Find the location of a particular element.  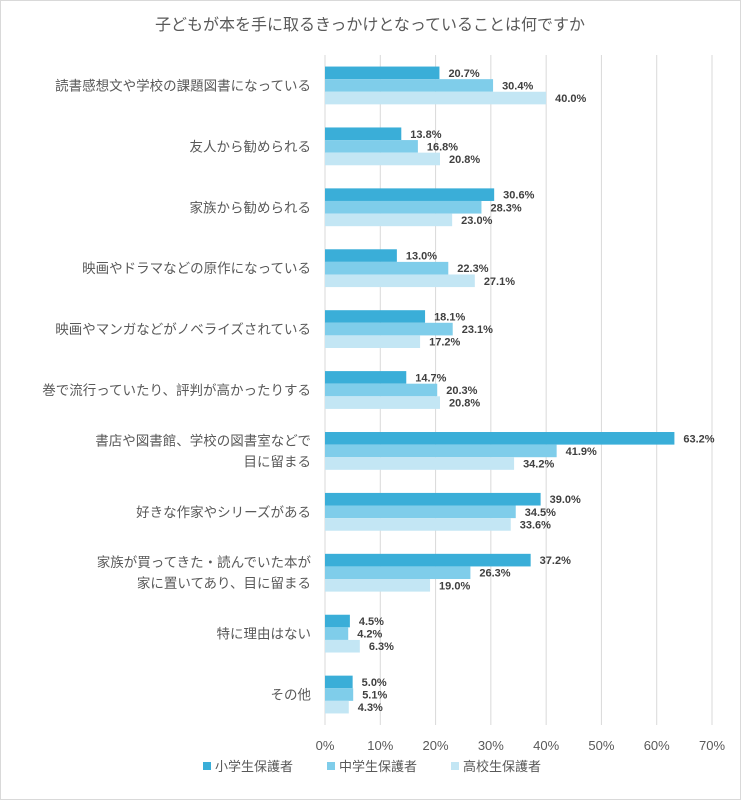

data-label: 4.3% is located at coordinates (370, 708).